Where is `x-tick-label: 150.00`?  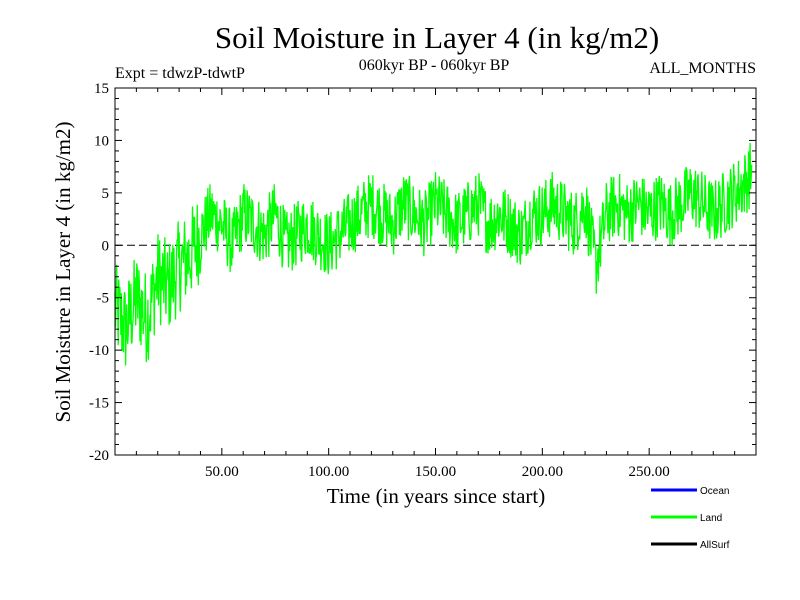 x-tick-label: 150.00 is located at coordinates (435, 472).